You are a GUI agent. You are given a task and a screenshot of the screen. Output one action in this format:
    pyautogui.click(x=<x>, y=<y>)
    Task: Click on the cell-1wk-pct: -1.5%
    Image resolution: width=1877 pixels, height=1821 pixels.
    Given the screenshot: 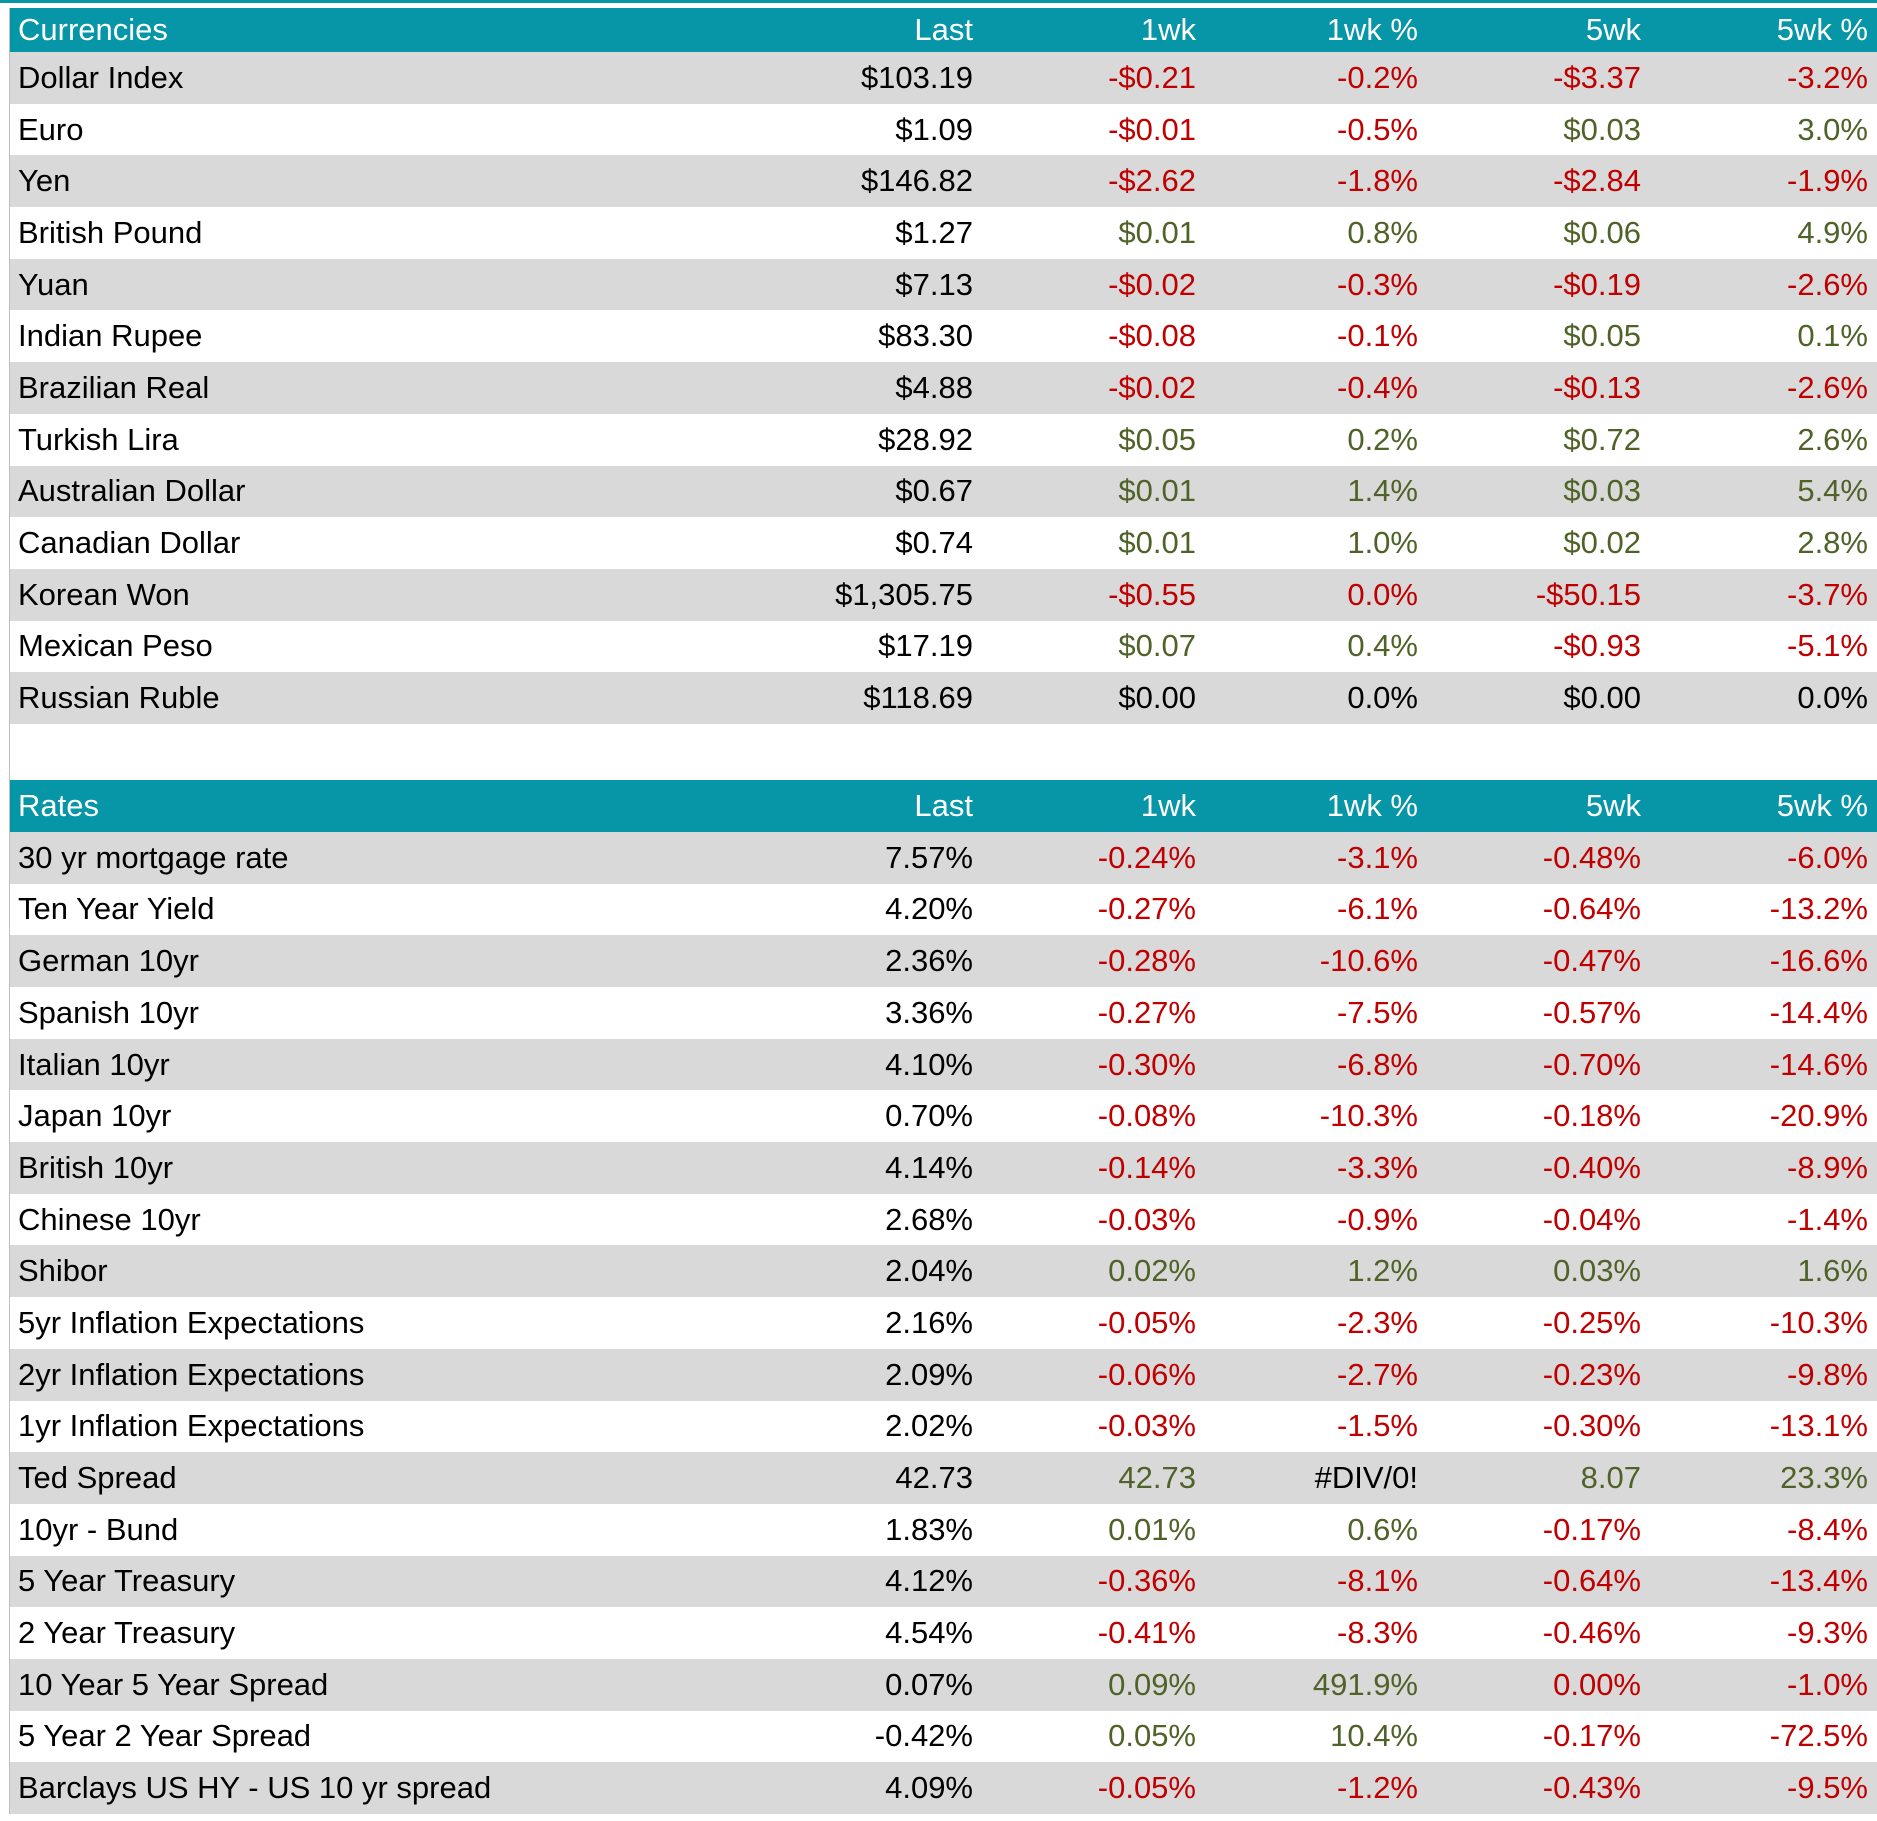 What is the action you would take?
    pyautogui.click(x=1377, y=1426)
    